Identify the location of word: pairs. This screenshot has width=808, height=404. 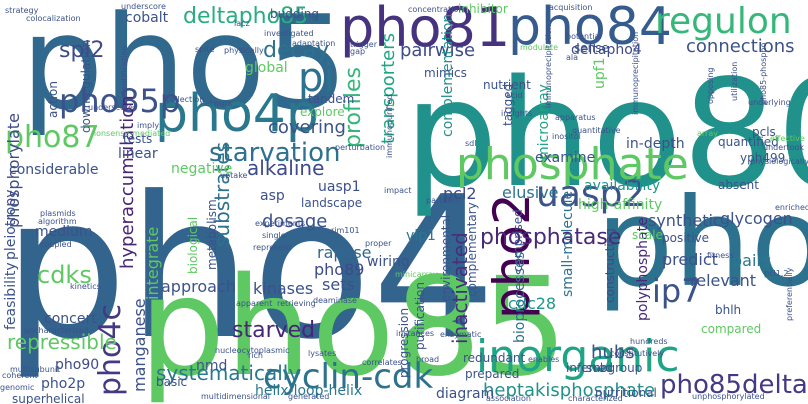
(752, 260).